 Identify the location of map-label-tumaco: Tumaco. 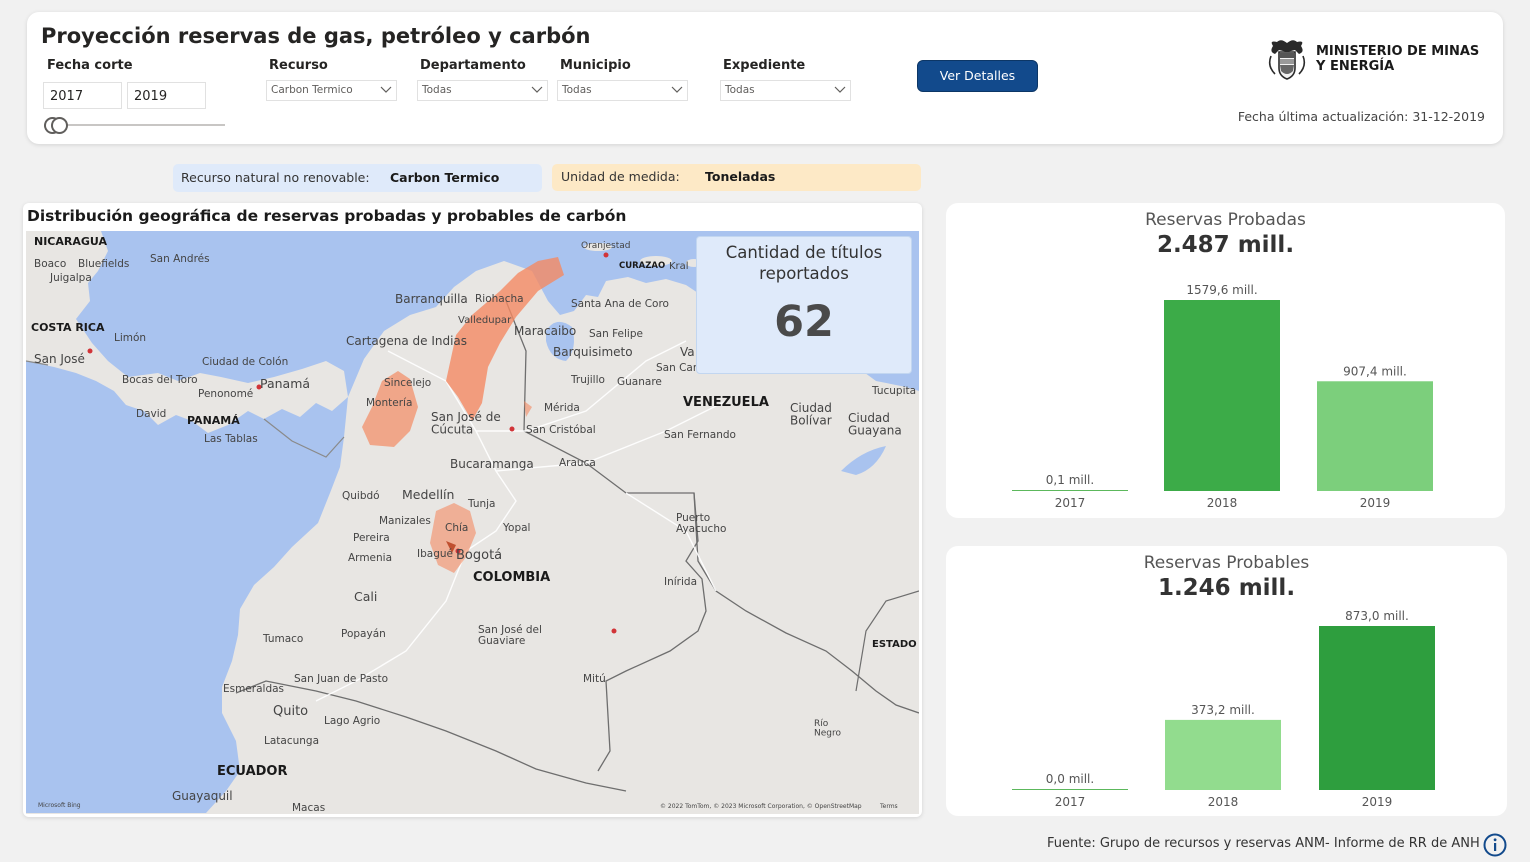
(282, 639).